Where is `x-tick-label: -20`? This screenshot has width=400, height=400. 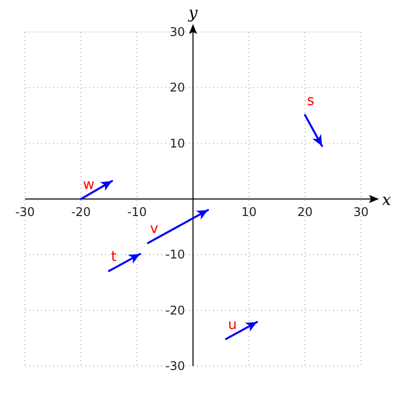
x-tick-label: -20 is located at coordinates (81, 212).